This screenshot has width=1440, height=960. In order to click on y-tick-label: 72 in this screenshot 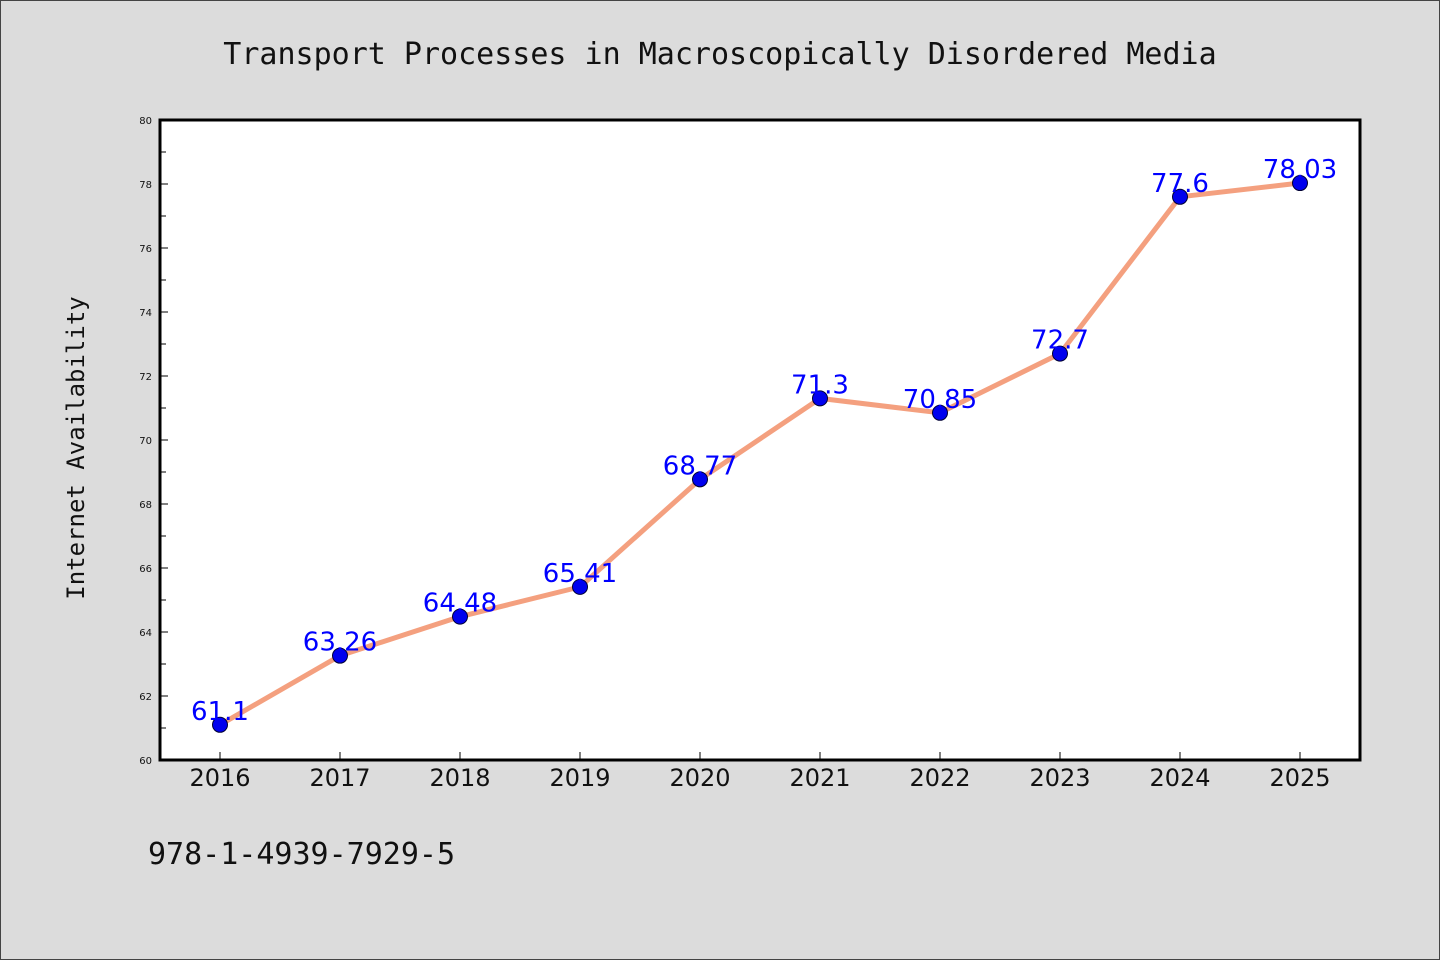, I will do `click(145, 377)`.